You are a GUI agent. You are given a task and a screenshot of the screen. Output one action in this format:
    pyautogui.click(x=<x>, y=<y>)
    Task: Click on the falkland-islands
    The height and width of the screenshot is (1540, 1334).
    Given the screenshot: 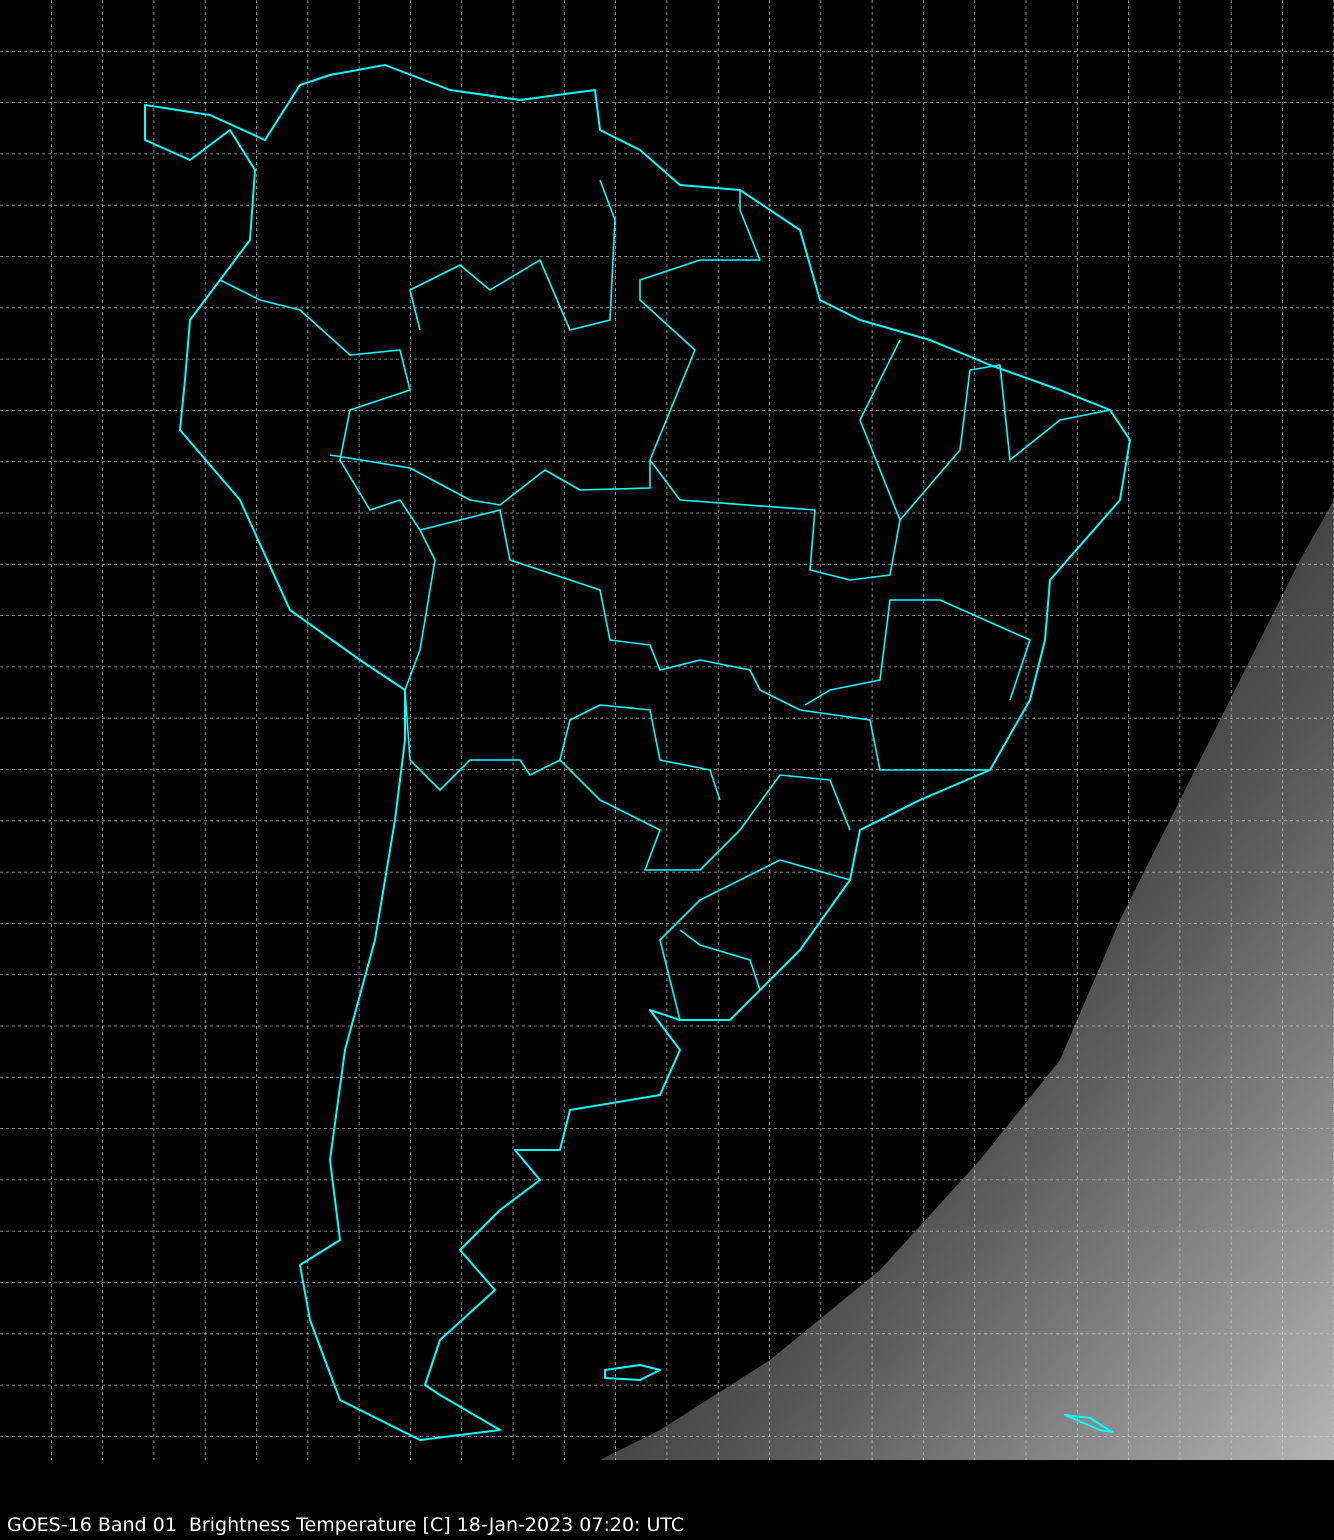 What is the action you would take?
    pyautogui.click(x=632, y=1372)
    